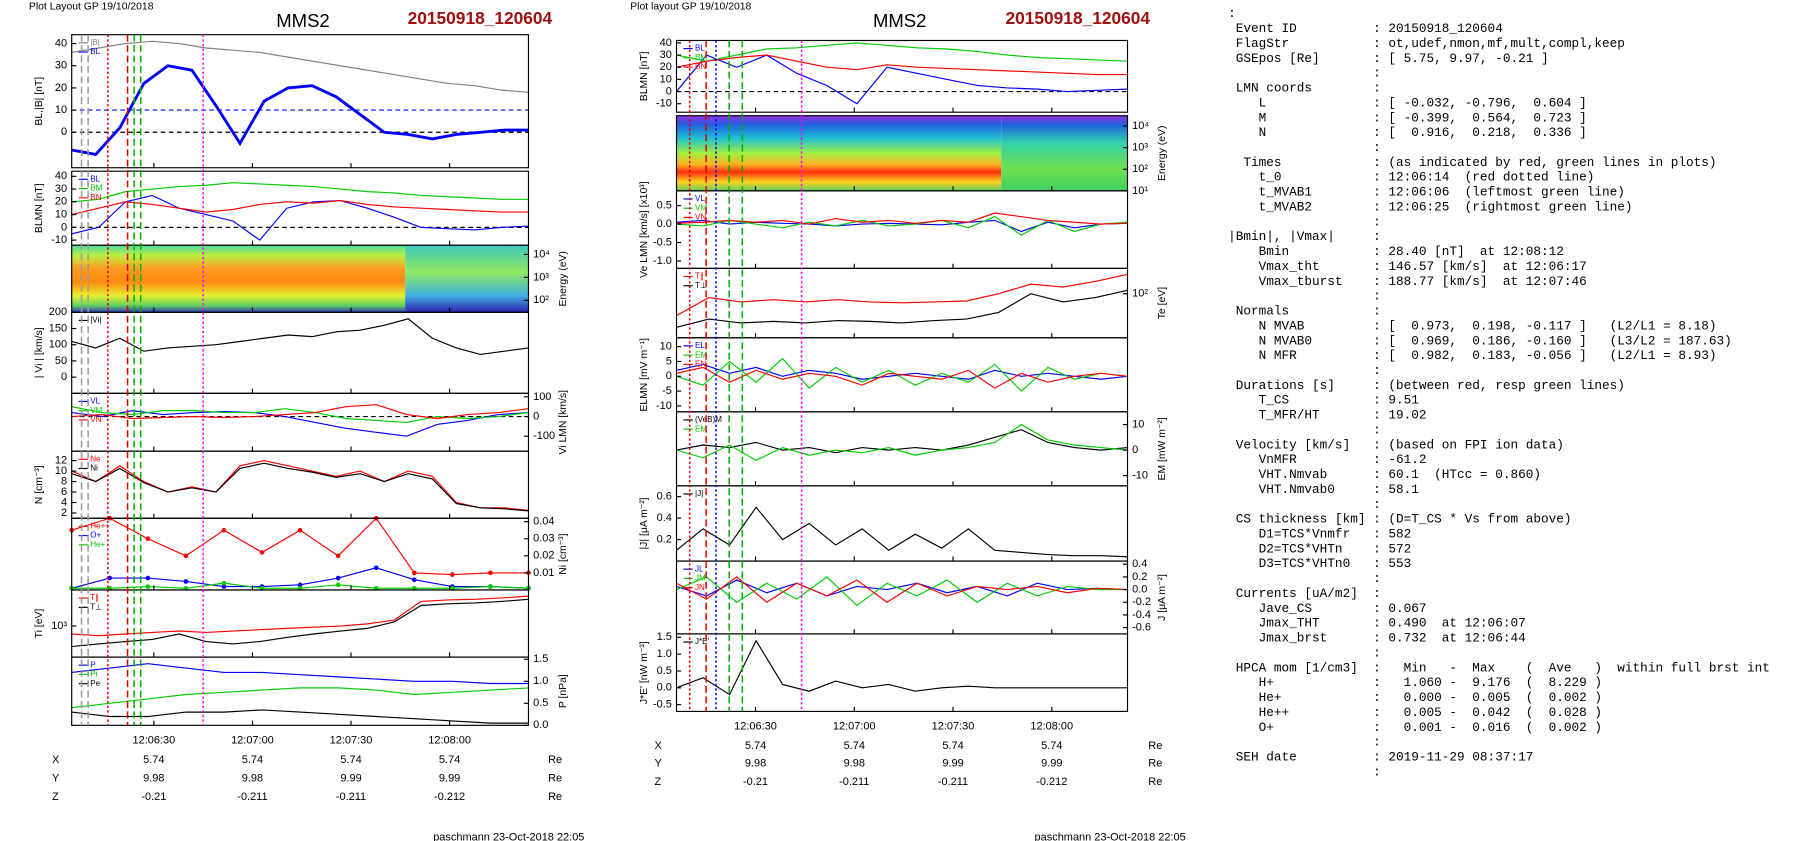 Image resolution: width=1804 pixels, height=841 pixels. Describe the element at coordinates (1139, 564) in the screenshot. I see `y-tick-label: 0.4` at that location.